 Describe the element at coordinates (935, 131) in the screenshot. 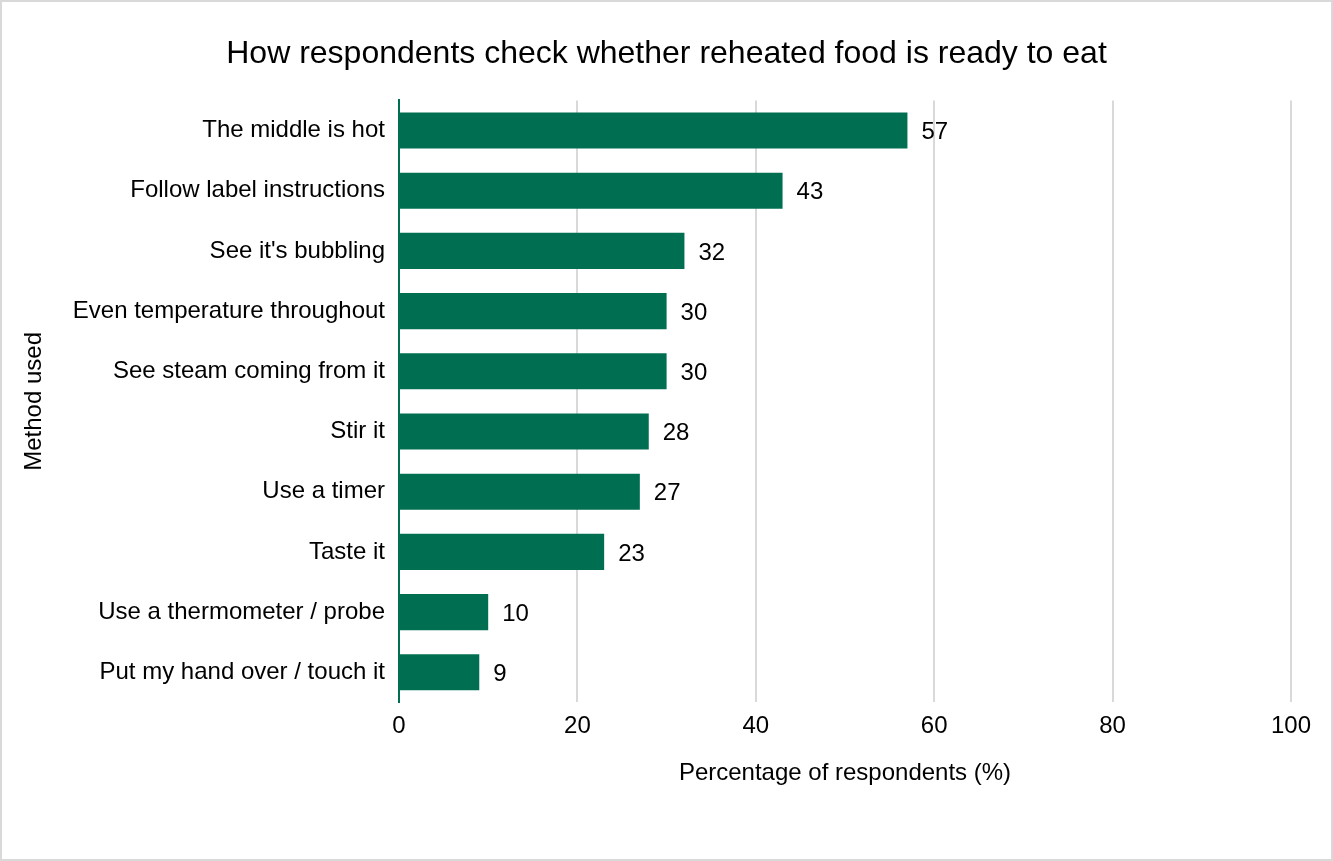

I see `data-label: 57` at that location.